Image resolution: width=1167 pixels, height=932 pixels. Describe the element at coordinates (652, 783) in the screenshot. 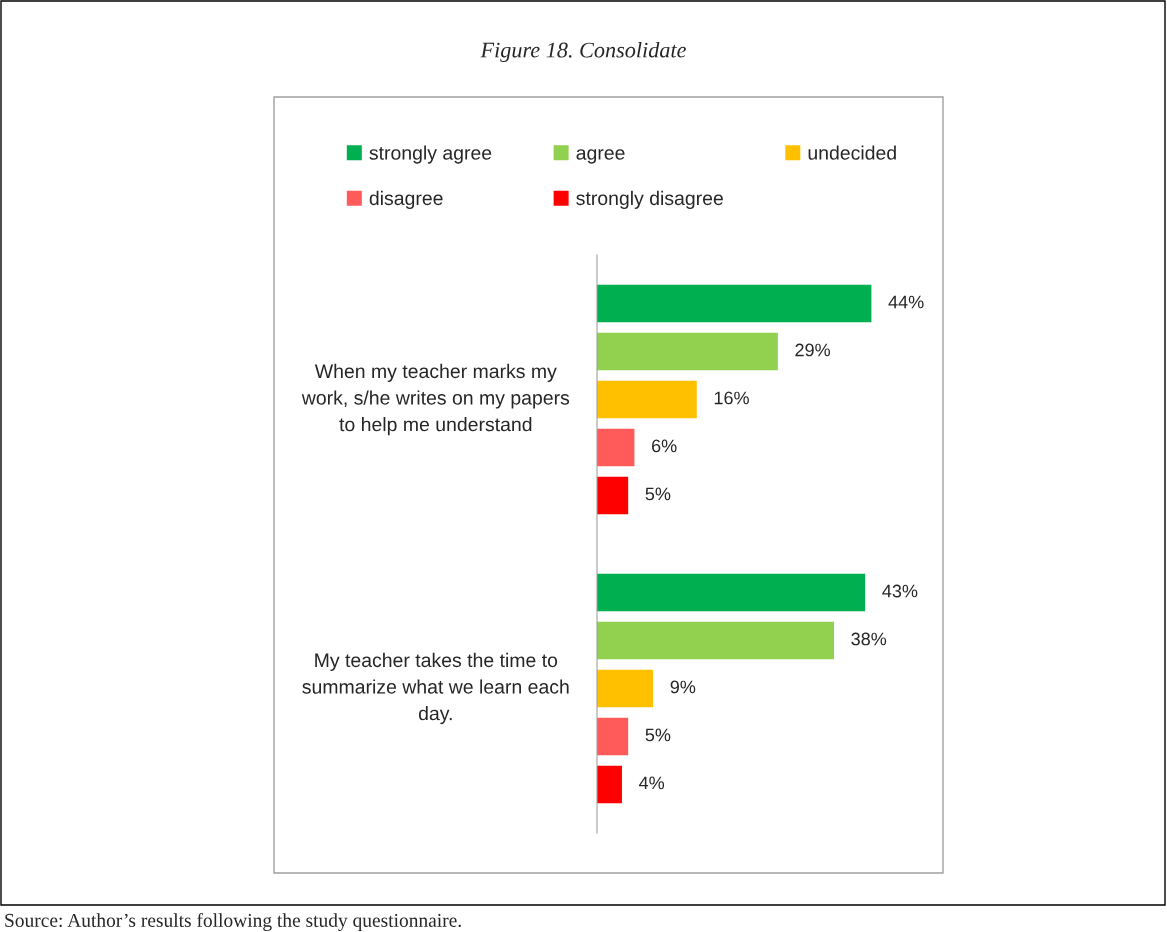

I see `data-label: 4%` at that location.